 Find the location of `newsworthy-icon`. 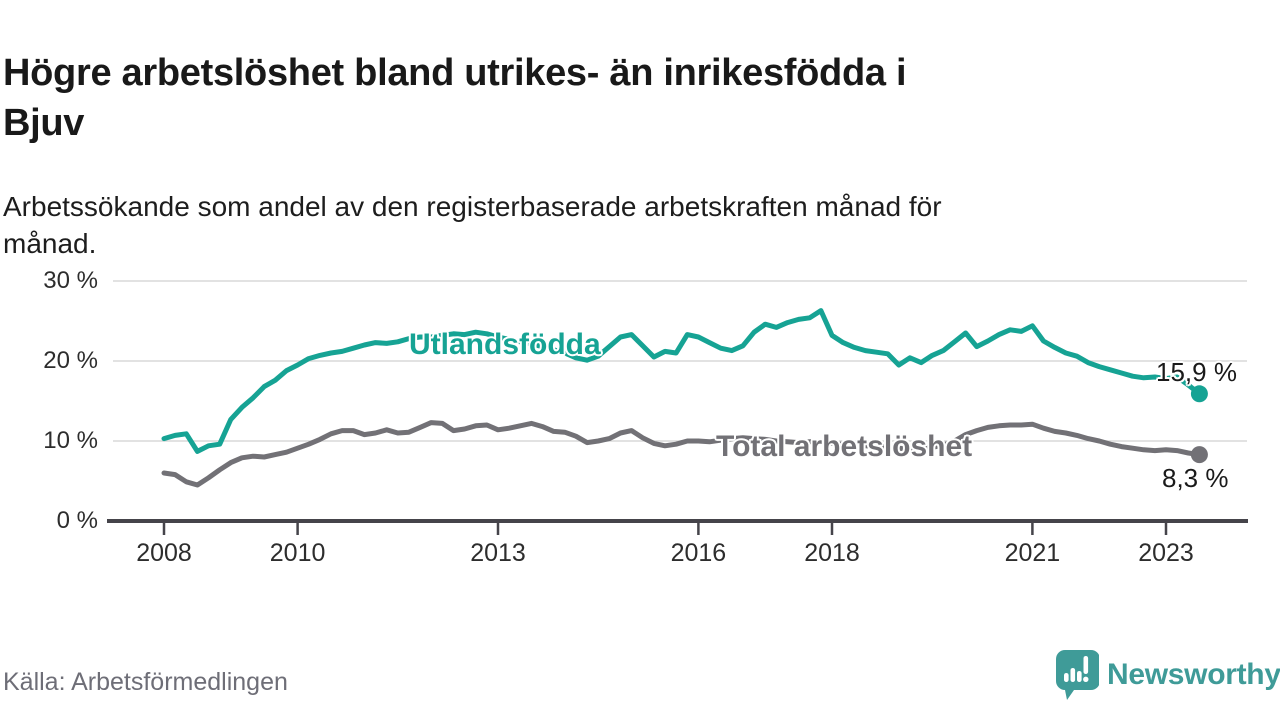

newsworthy-icon is located at coordinates (1077, 675).